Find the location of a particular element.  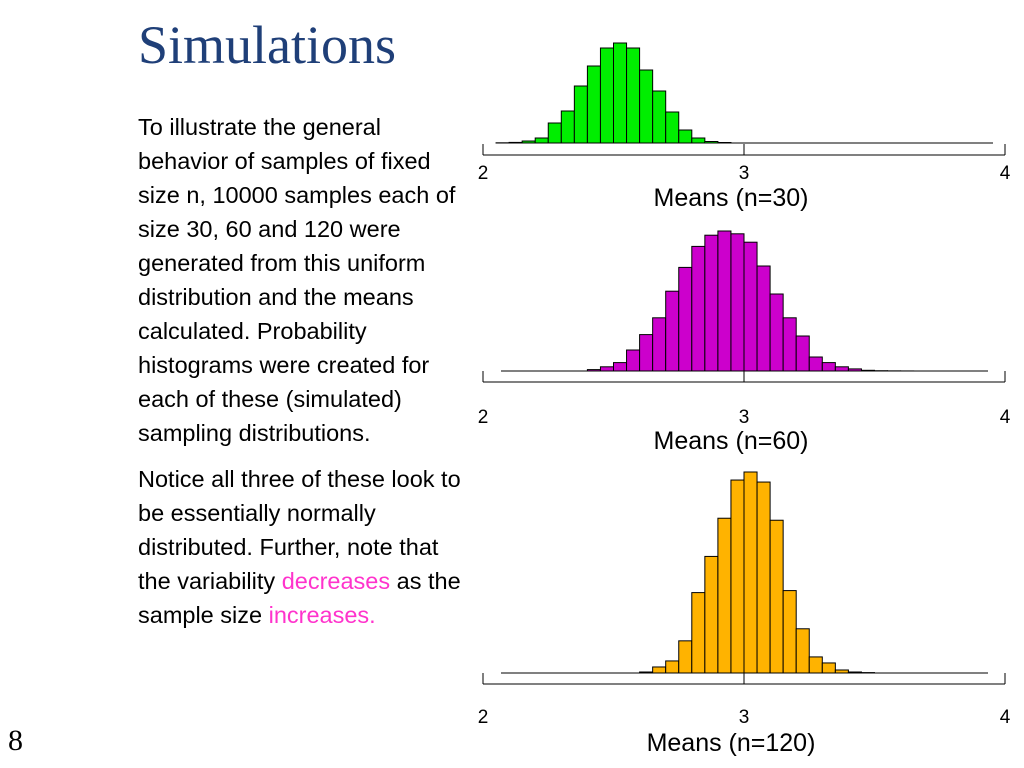

chart-1-tick-label: 4 is located at coordinates (1005, 417).